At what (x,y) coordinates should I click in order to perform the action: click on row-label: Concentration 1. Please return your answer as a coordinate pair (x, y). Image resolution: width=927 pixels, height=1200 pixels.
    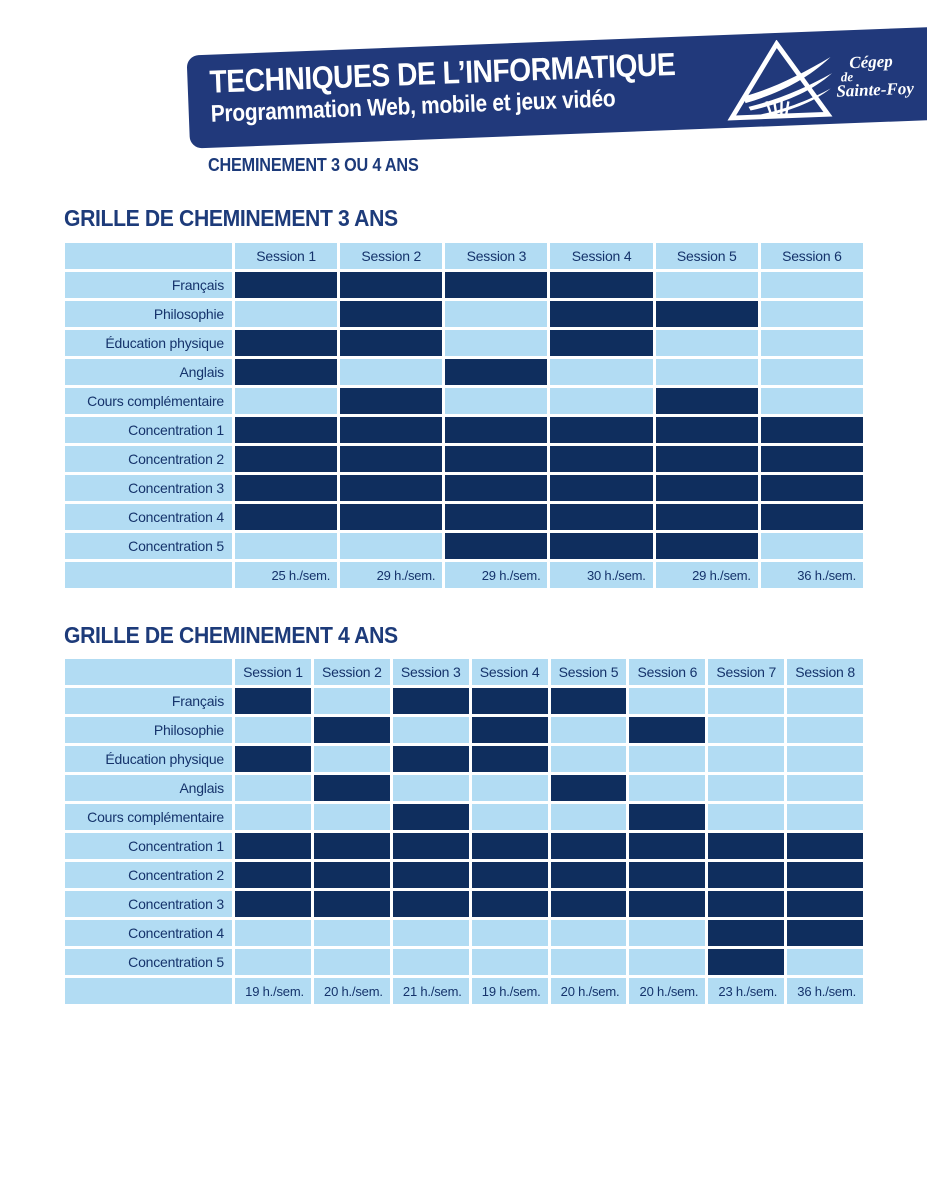
    Looking at the image, I should click on (148, 430).